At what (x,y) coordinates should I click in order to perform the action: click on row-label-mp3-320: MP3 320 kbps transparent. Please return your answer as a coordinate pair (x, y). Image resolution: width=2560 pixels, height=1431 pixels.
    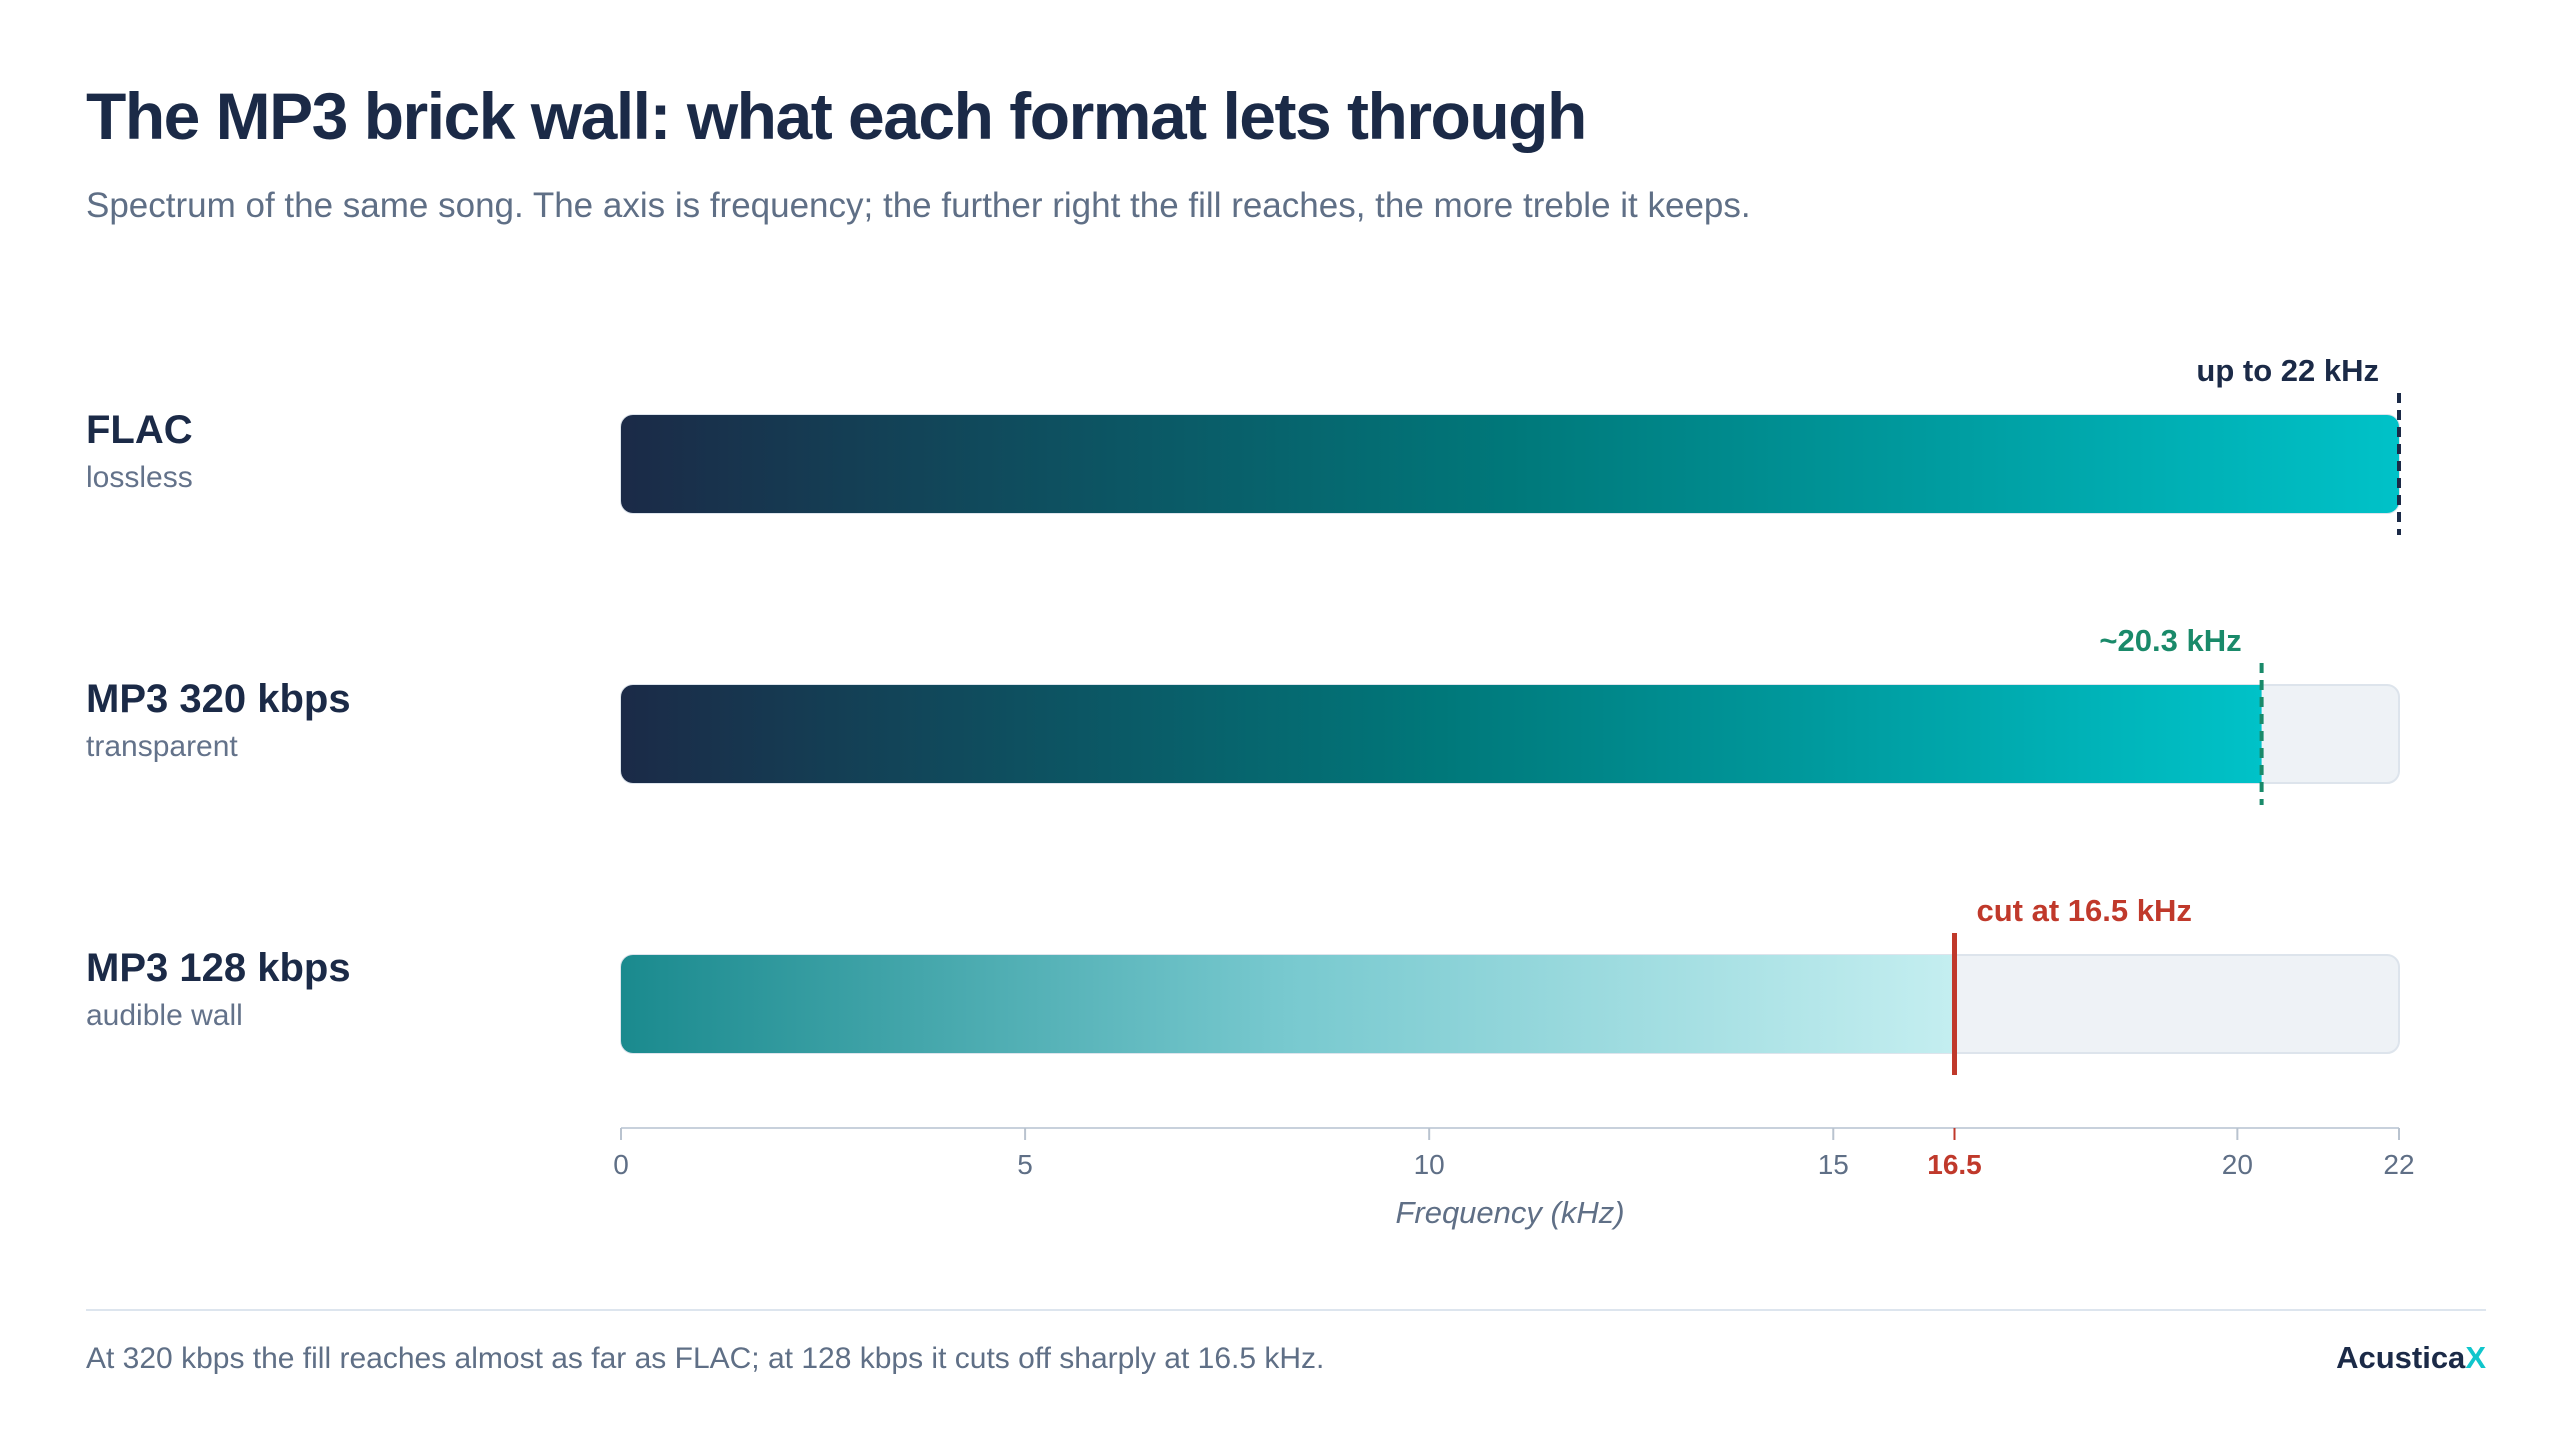
    Looking at the image, I should click on (218, 720).